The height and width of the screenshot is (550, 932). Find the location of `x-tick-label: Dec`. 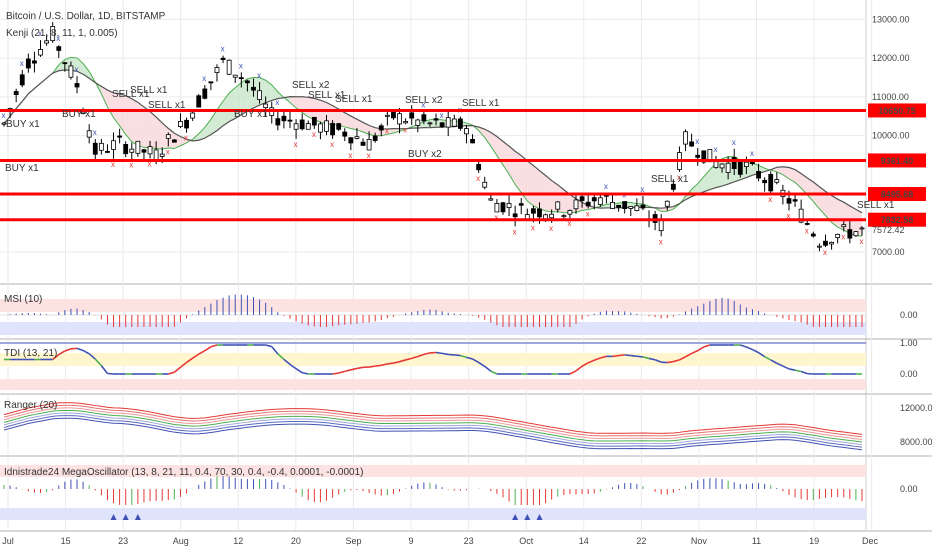

x-tick-label: Dec is located at coordinates (870, 541).